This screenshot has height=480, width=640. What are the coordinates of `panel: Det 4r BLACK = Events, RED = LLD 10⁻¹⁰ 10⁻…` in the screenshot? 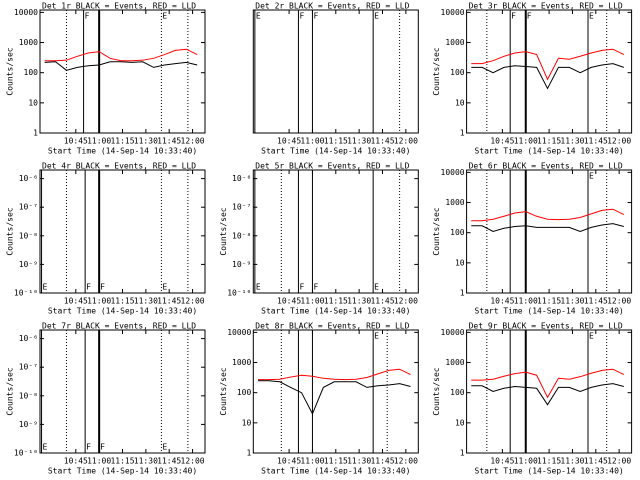 It's located at (106, 239).